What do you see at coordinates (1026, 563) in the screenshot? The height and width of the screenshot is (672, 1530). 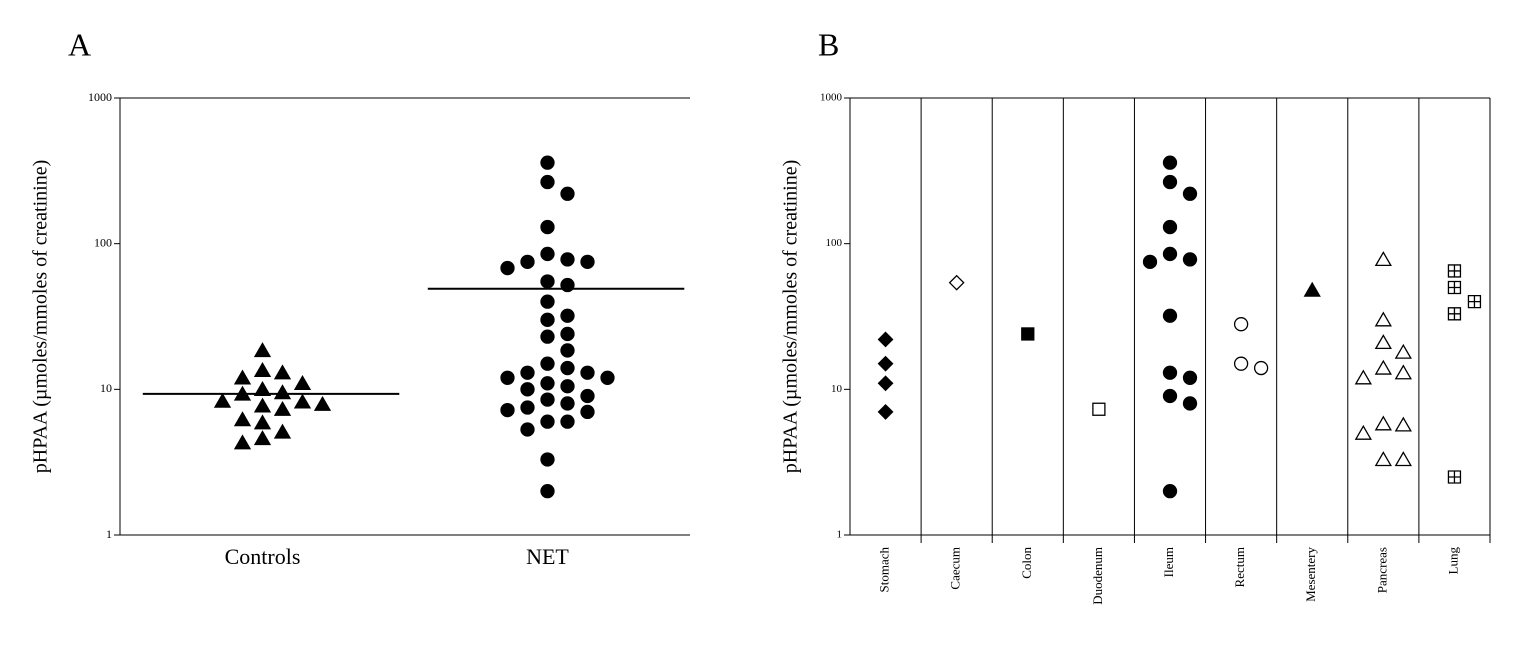 I see `x-tick-label: Colon` at bounding box center [1026, 563].